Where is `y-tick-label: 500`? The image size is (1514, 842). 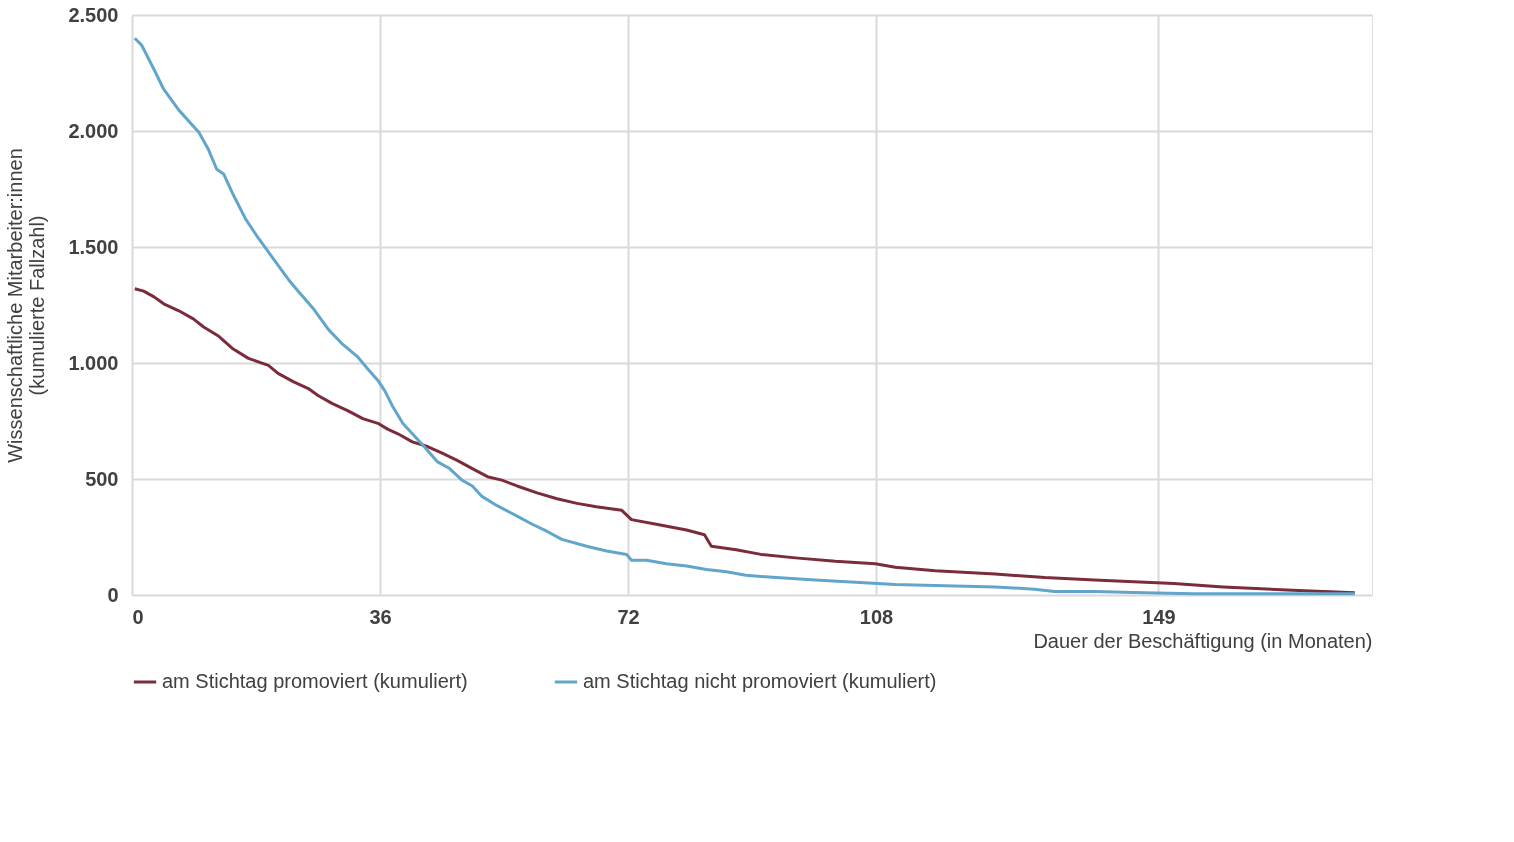
y-tick-label: 500 is located at coordinates (102, 478).